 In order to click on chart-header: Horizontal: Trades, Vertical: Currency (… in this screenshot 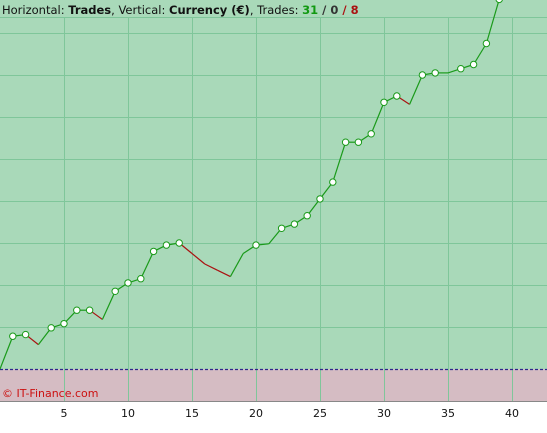, I will do `click(180, 10)`.